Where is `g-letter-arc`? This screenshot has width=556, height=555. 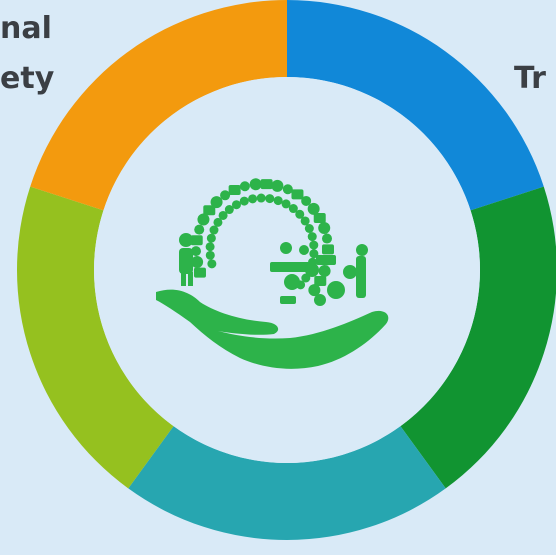
g-letter-arc is located at coordinates (262, 237).